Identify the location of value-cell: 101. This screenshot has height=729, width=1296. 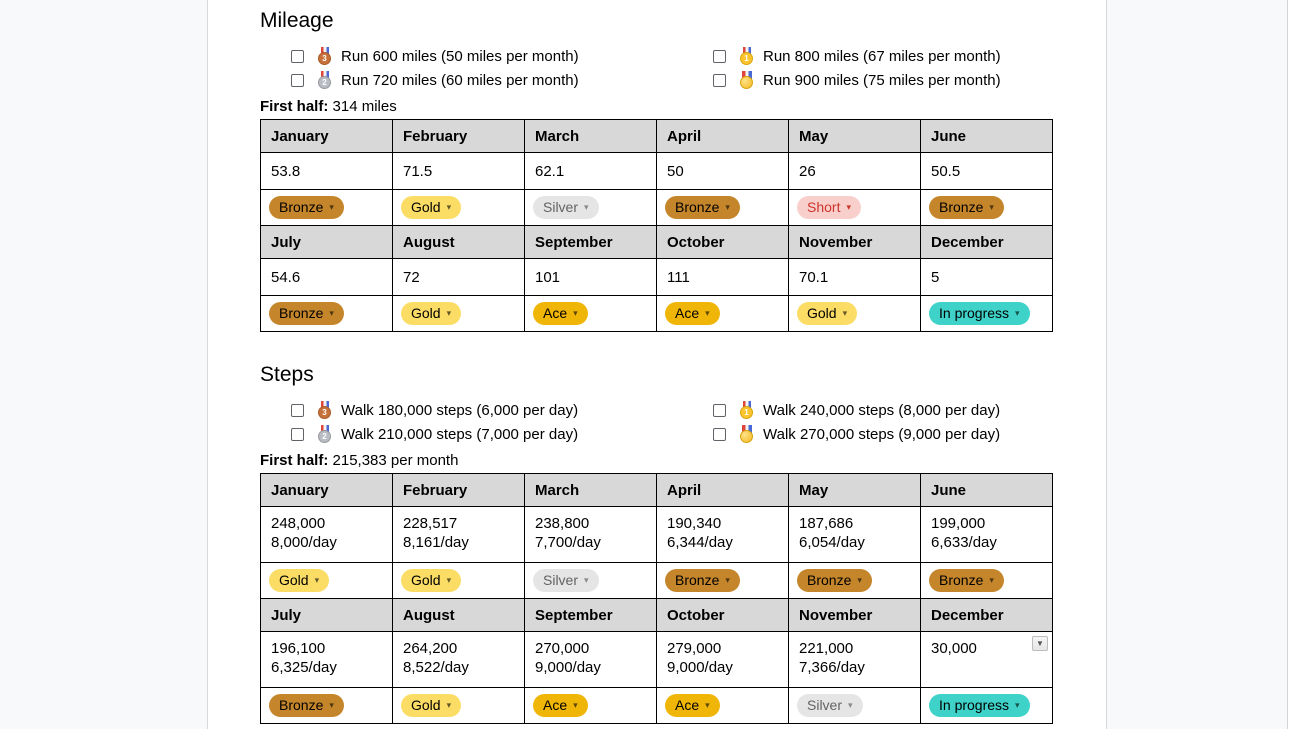
(590, 277).